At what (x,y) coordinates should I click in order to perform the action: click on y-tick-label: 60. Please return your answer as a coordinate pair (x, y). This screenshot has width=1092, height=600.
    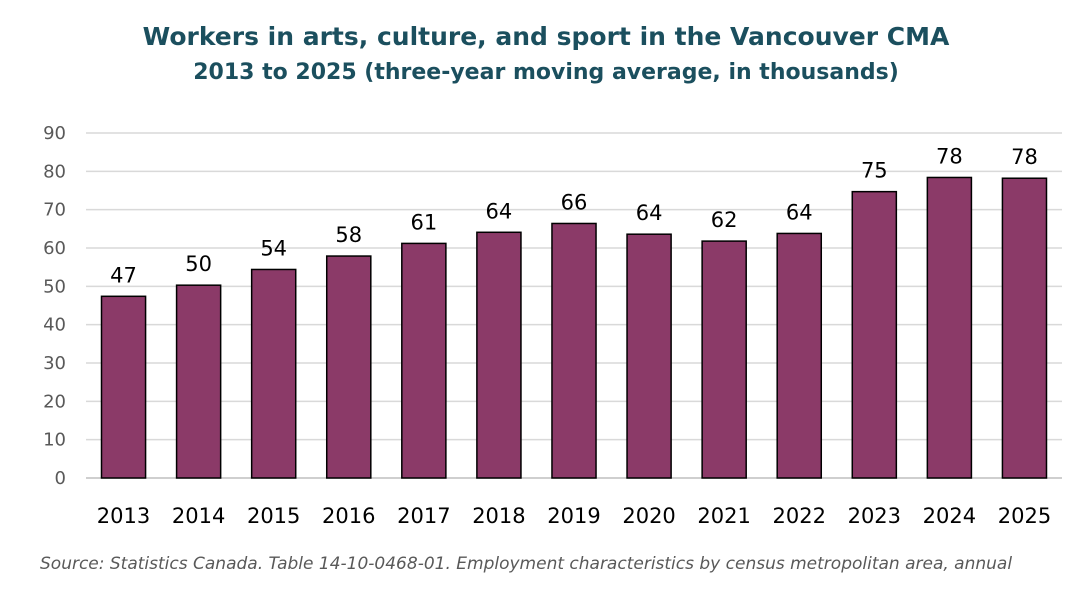
    Looking at the image, I should click on (54, 248).